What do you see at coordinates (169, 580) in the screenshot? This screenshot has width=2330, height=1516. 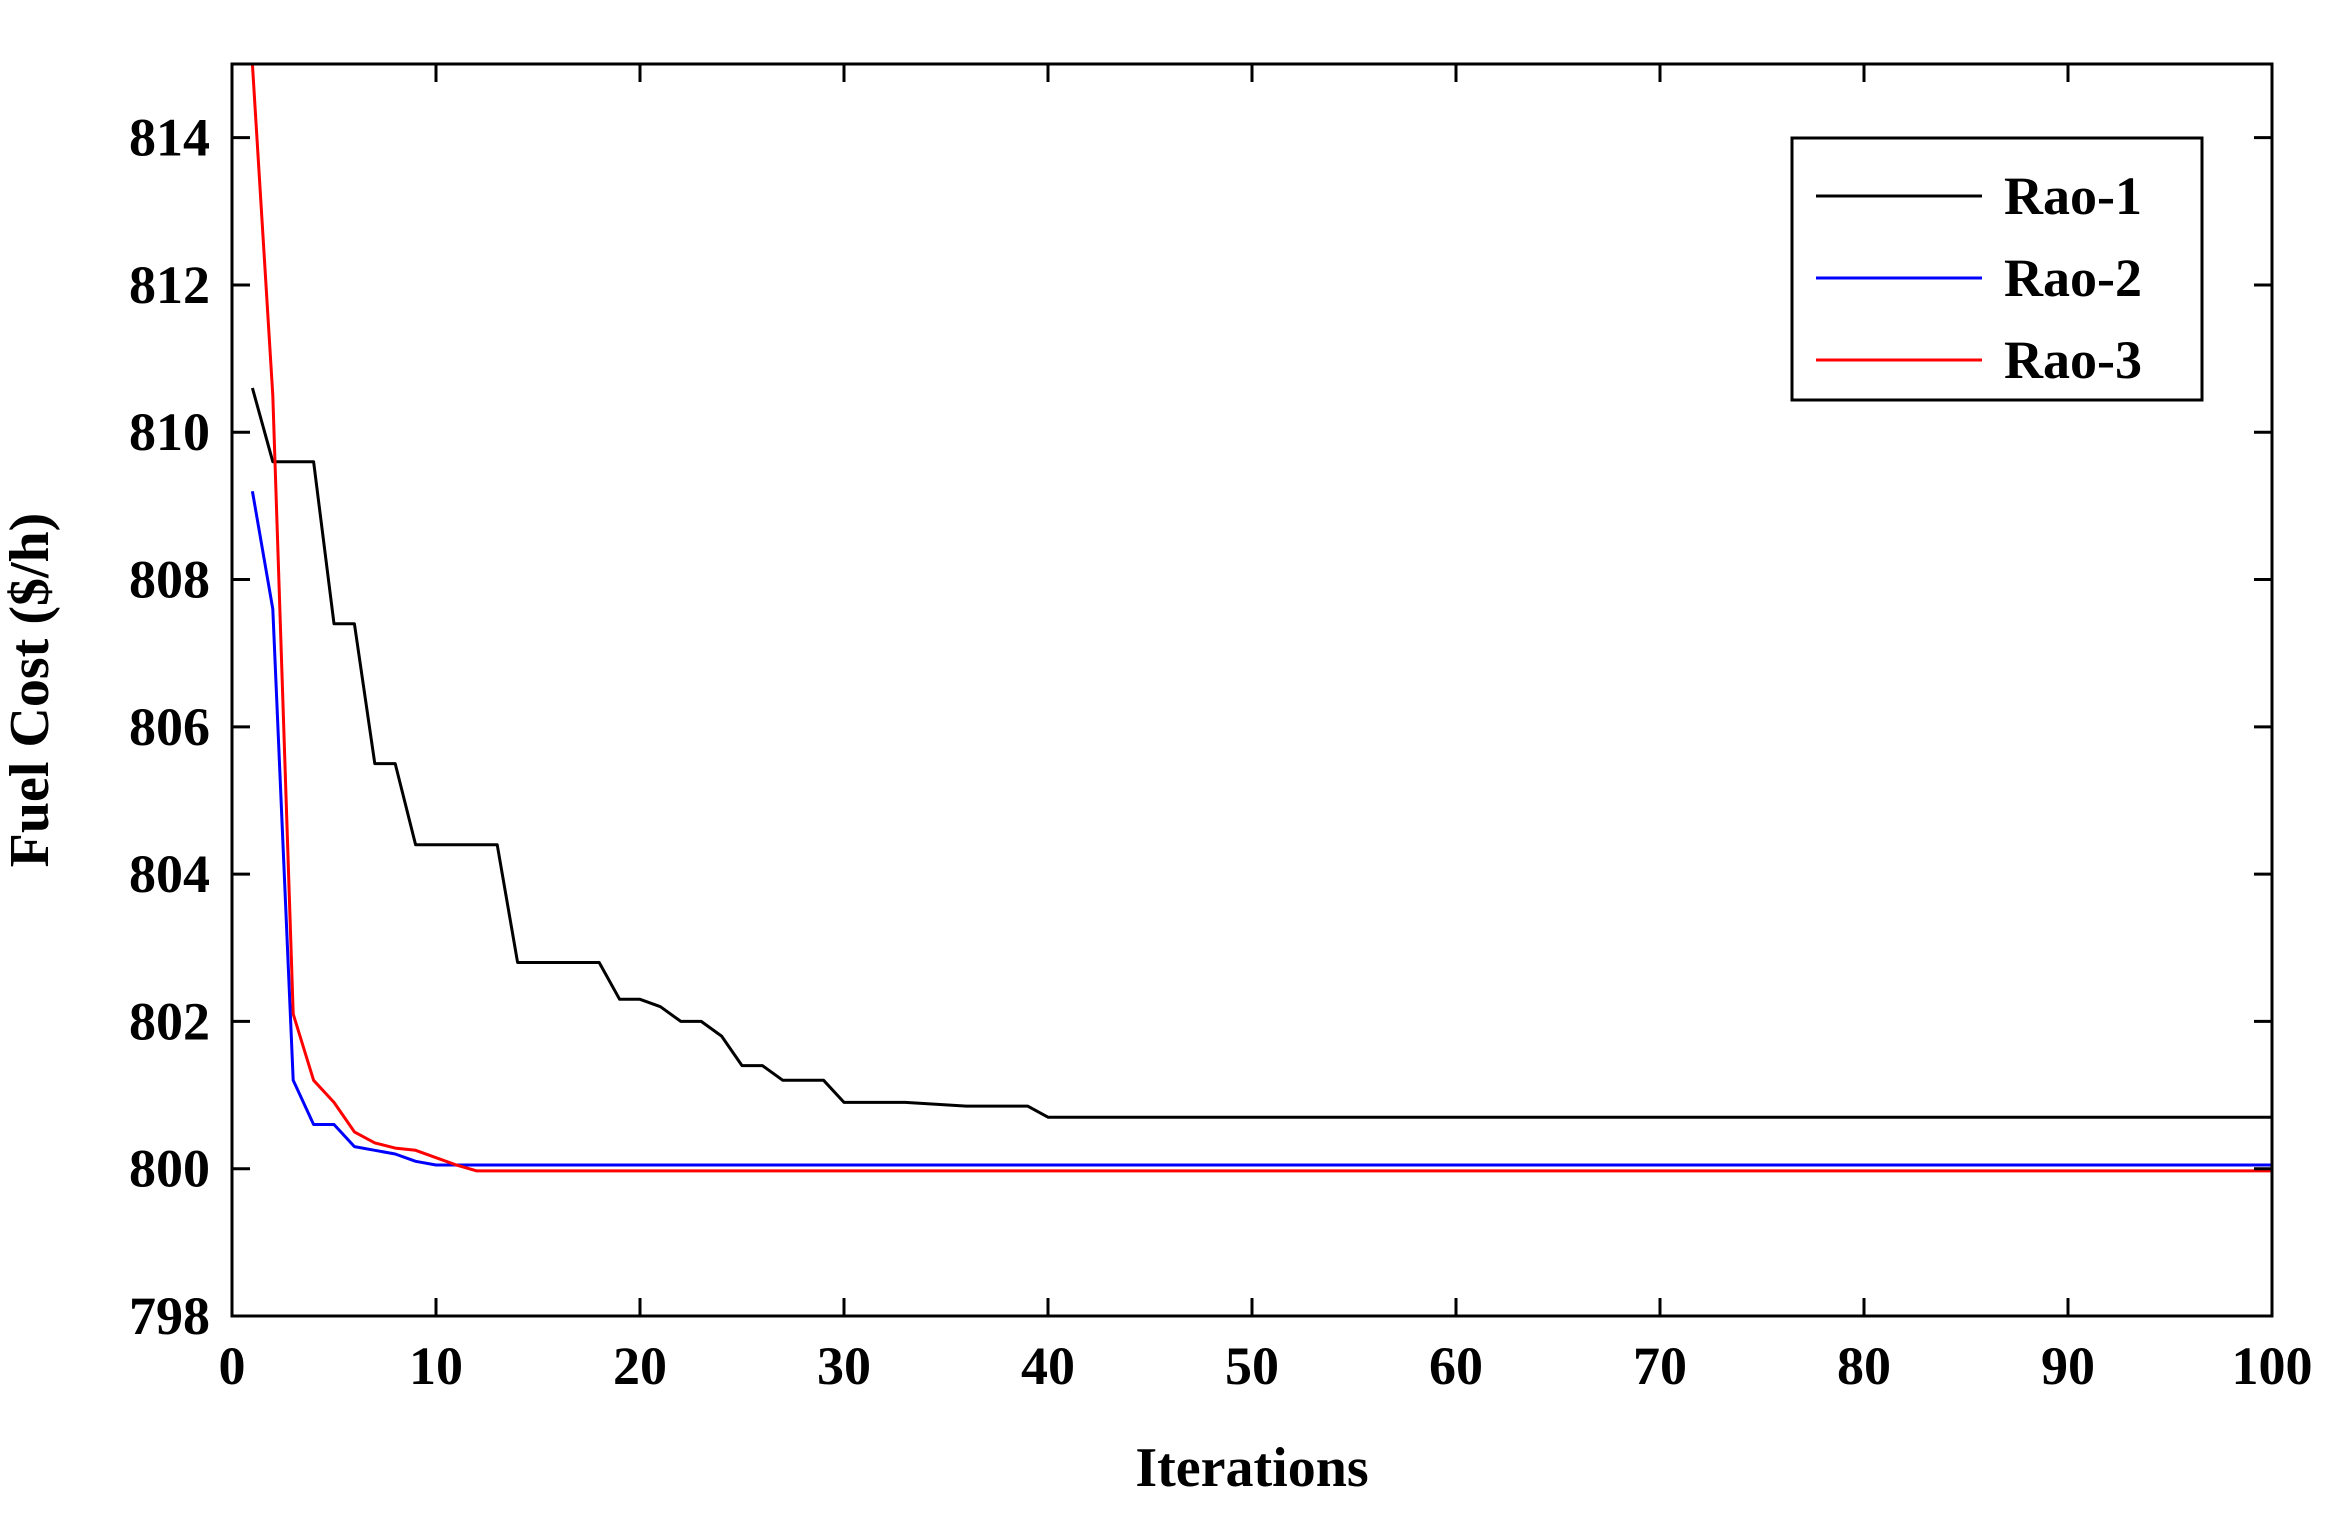 I see `y-tick-label: 808` at bounding box center [169, 580].